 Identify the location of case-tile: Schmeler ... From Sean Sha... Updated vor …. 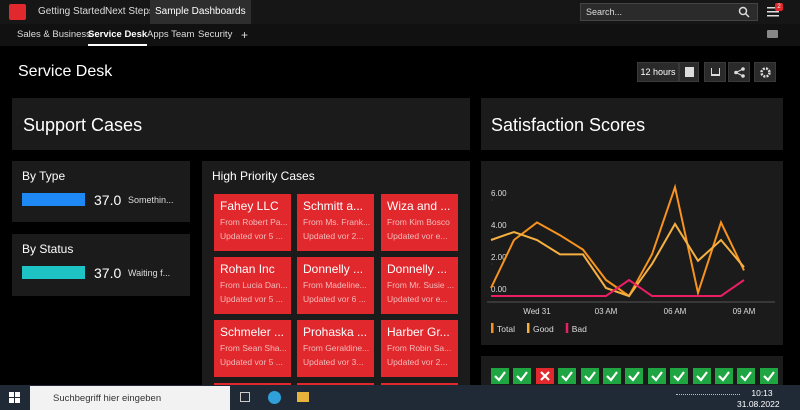
(252, 348).